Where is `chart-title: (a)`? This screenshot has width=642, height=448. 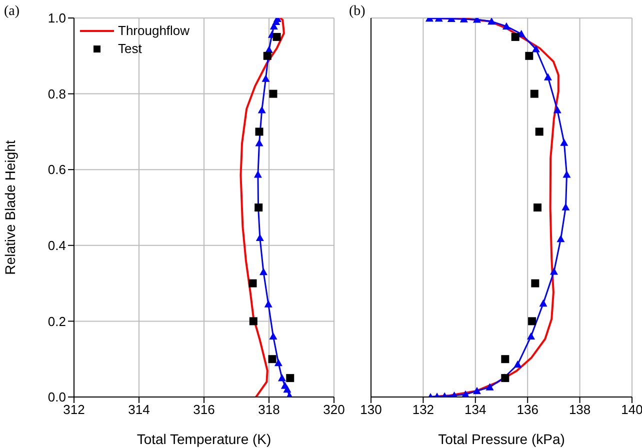 chart-title: (a) is located at coordinates (12, 12).